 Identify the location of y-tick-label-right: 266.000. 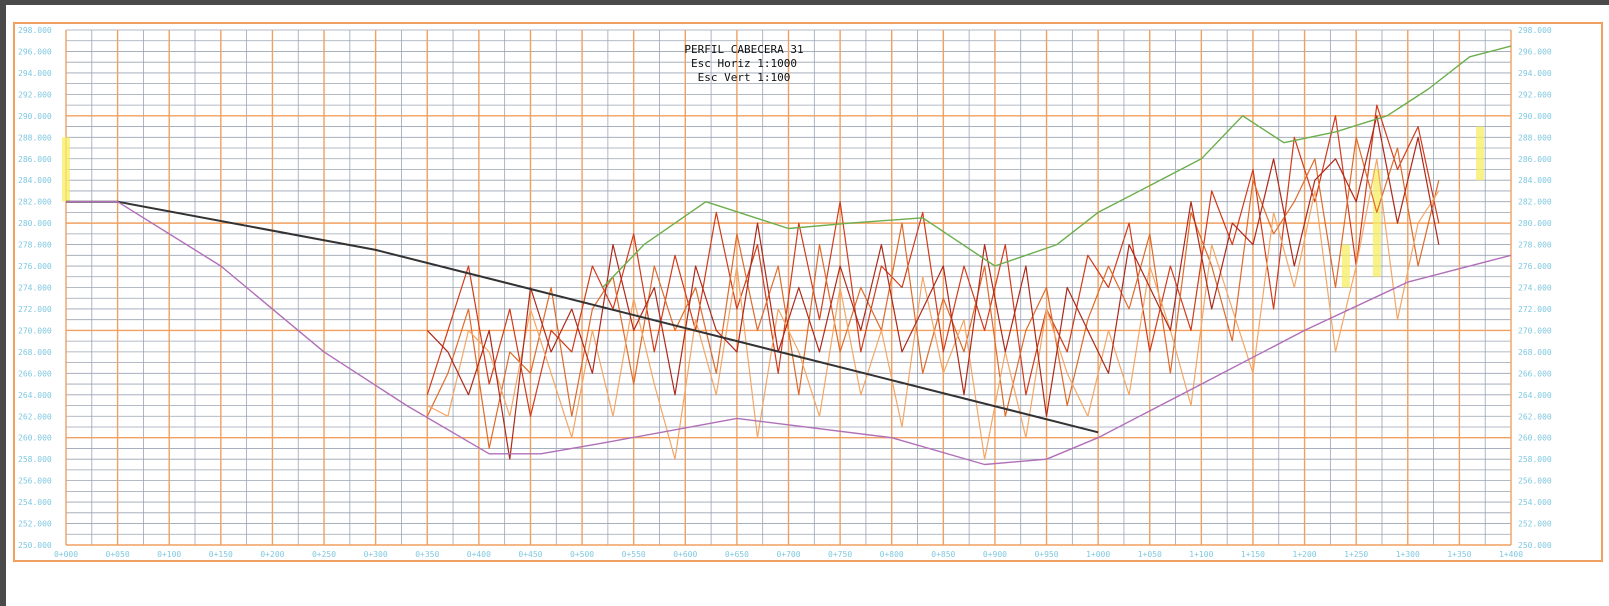
(1535, 373).